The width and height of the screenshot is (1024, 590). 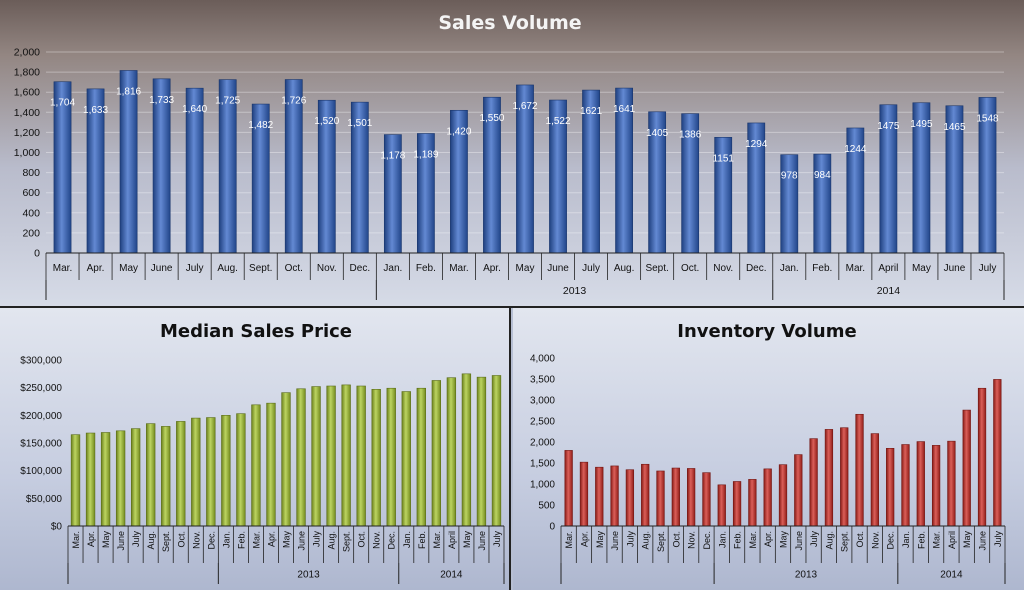 I want to click on data-label: 1465, so click(x=954, y=127).